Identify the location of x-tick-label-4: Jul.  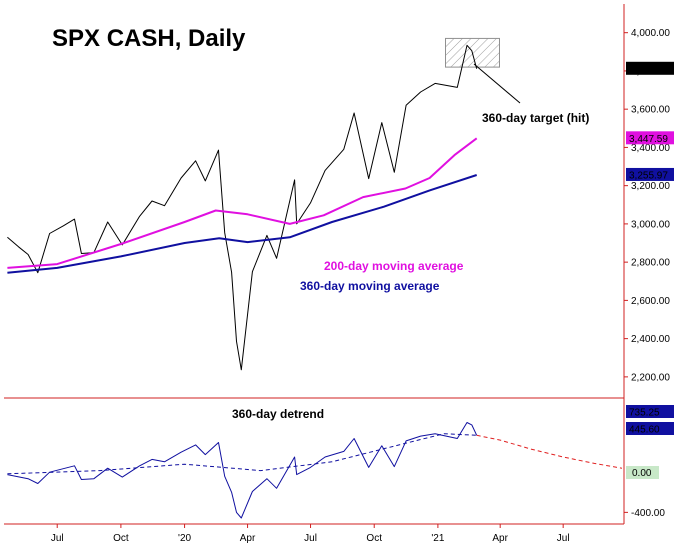
(310, 538).